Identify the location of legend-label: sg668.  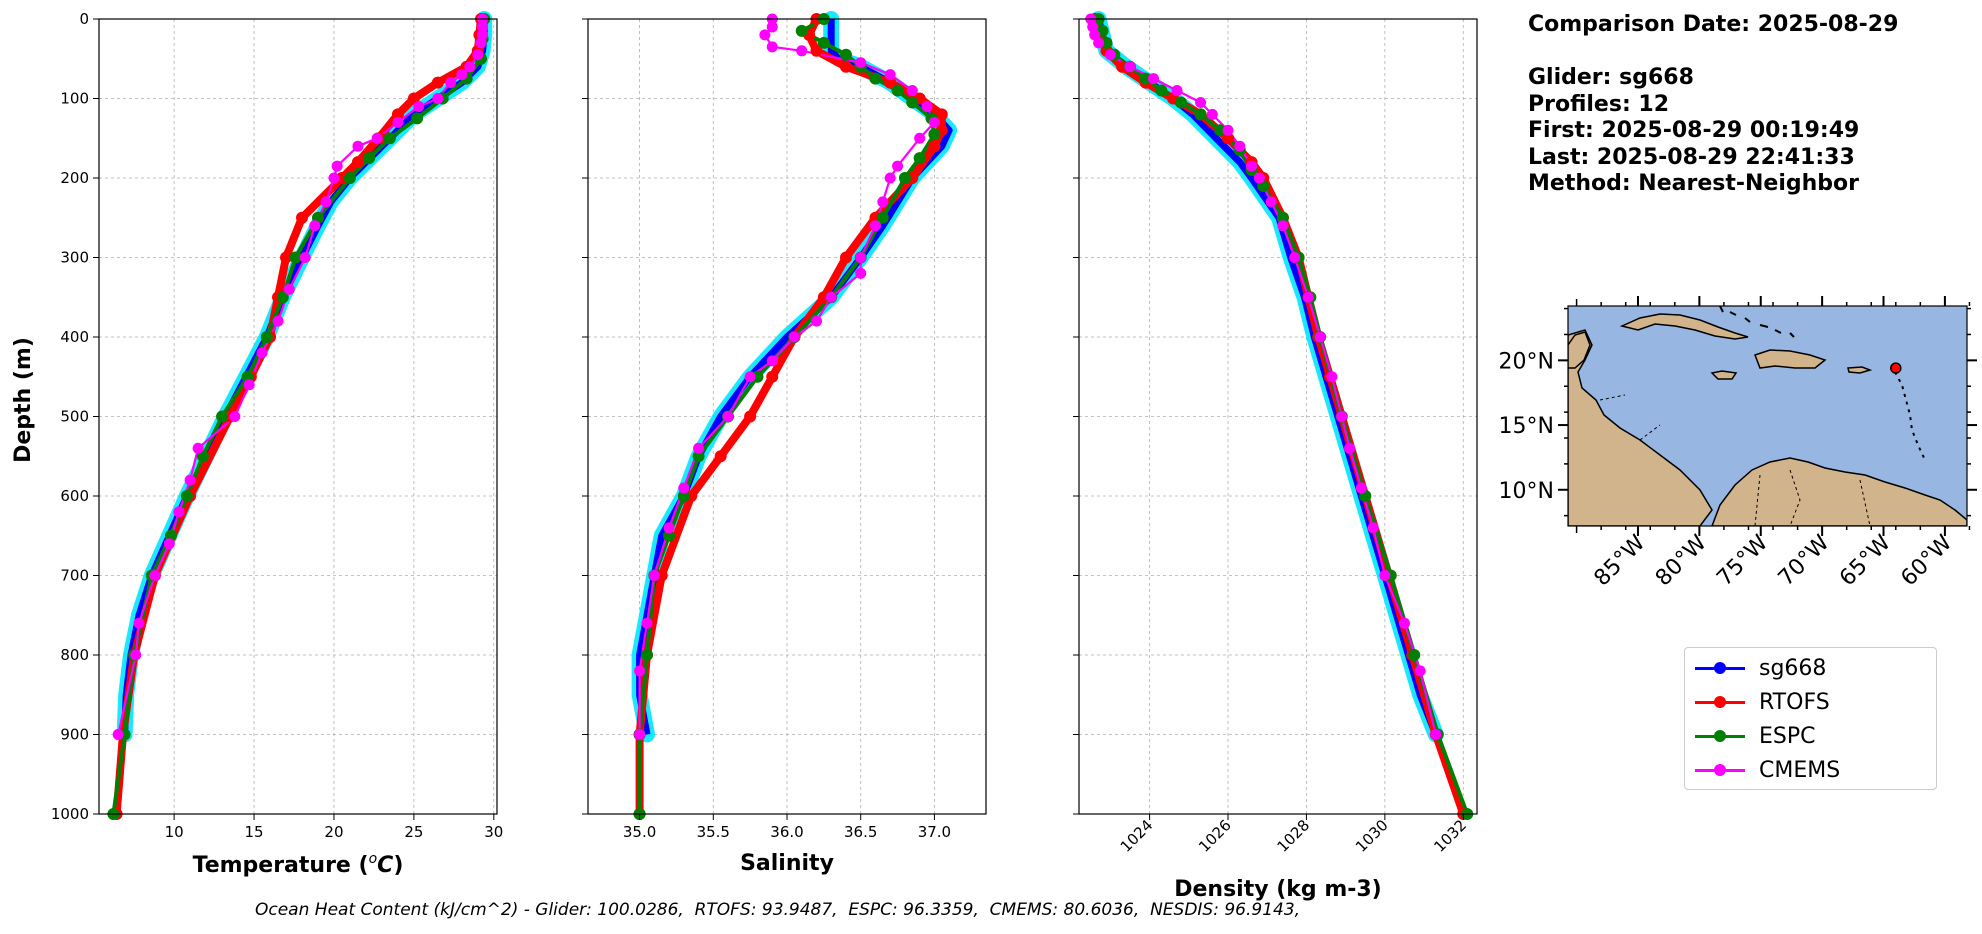
(1793, 668).